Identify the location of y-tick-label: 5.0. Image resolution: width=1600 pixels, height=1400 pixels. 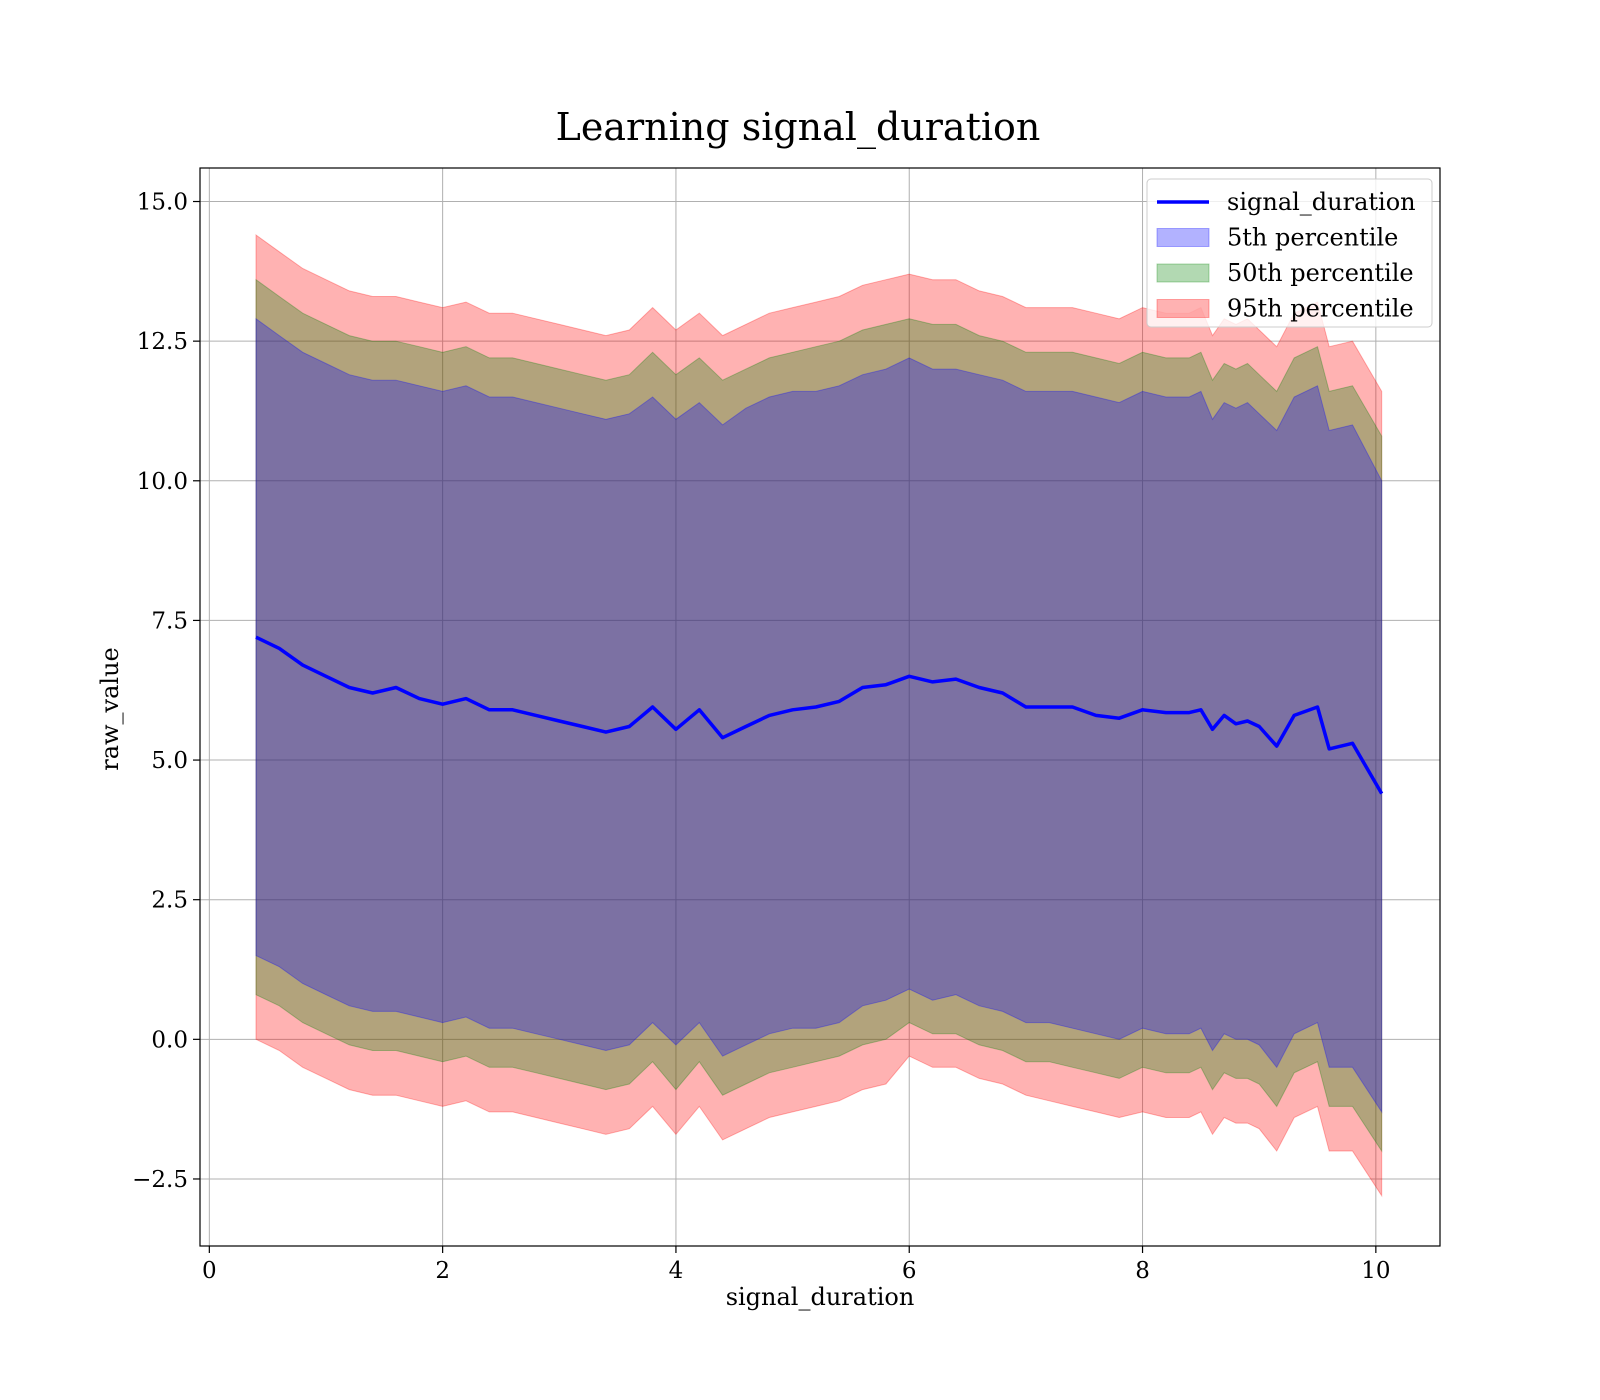
(169, 761).